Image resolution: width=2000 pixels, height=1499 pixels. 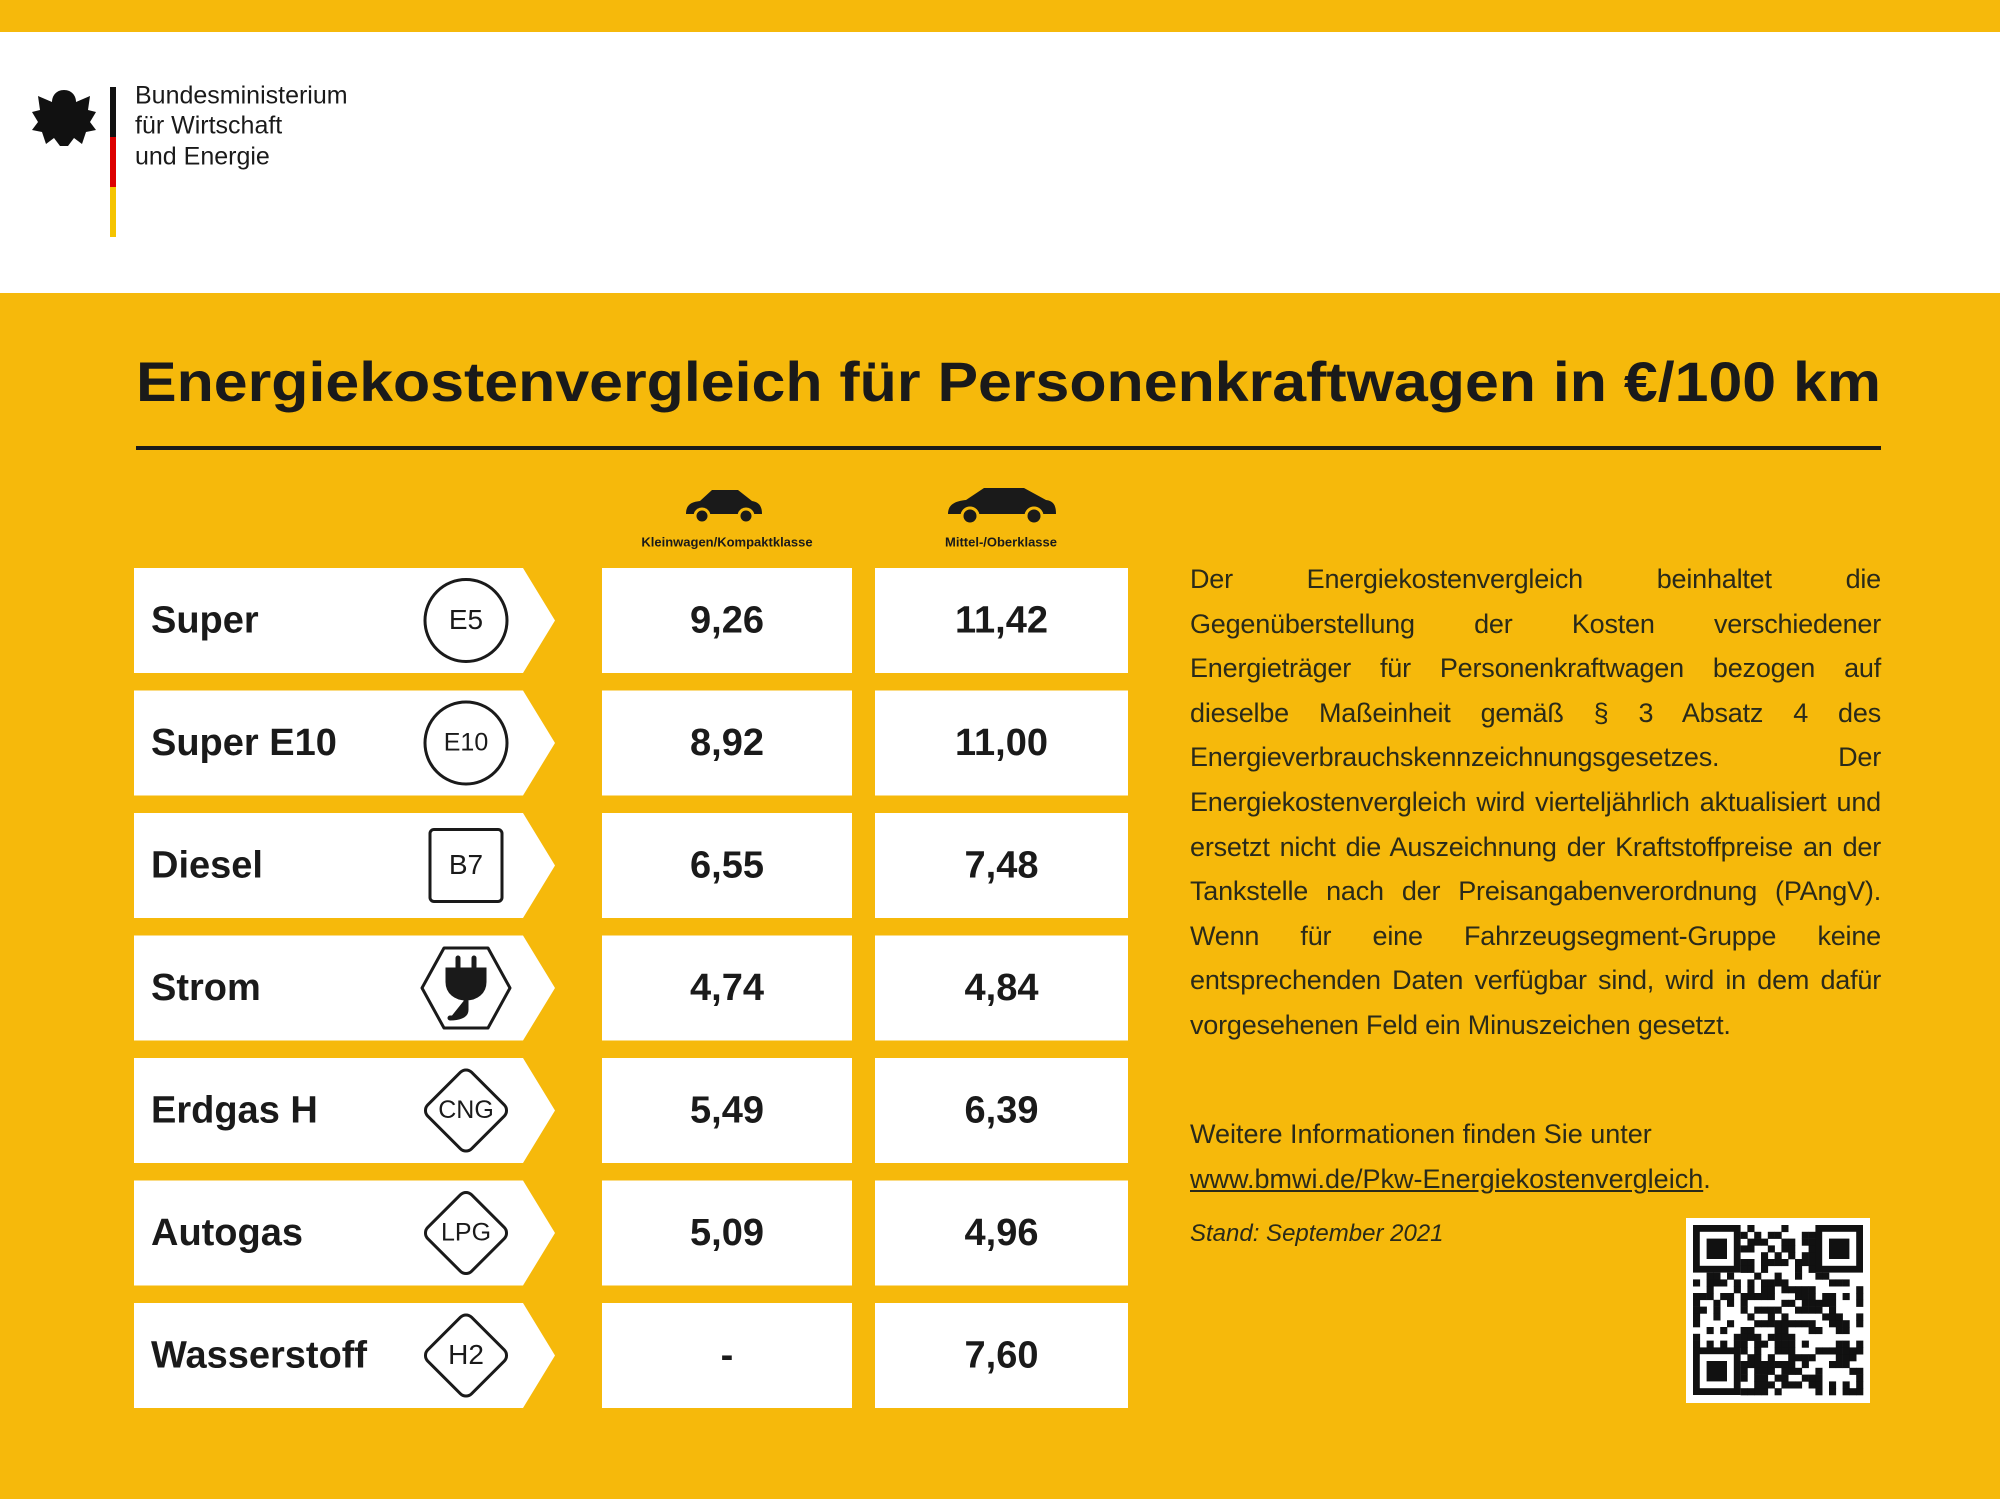 What do you see at coordinates (241, 96) in the screenshot?
I see `ministry-line: Bundesministerium` at bounding box center [241, 96].